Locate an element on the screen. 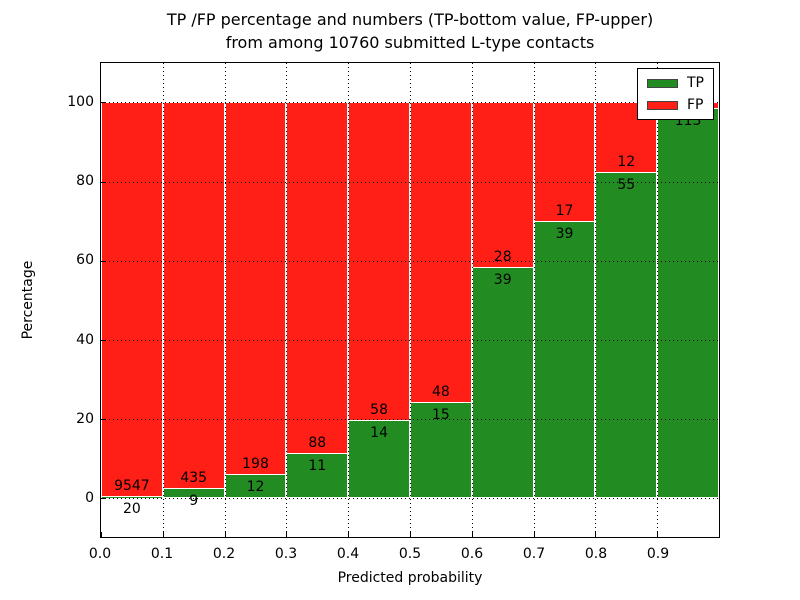 This screenshot has width=800, height=600. legend-label: FP is located at coordinates (695, 105).